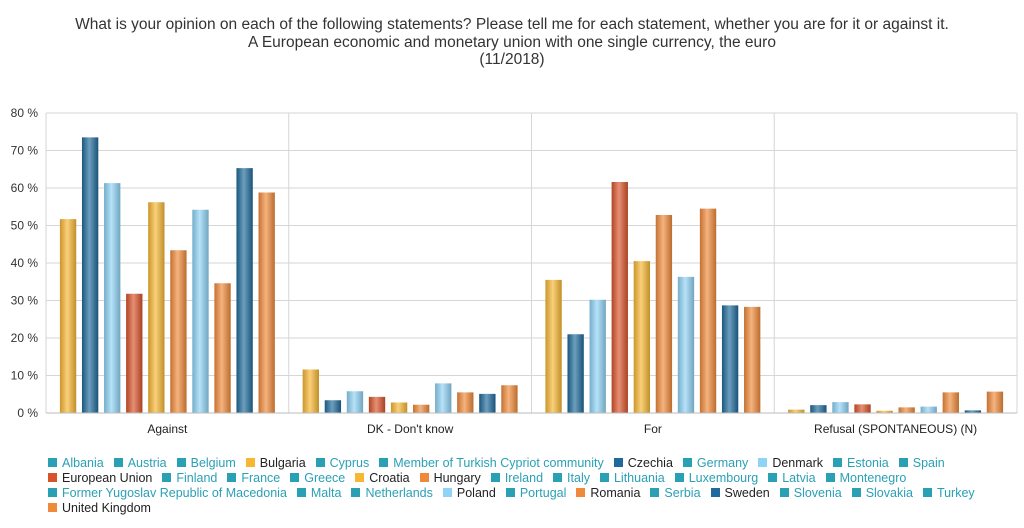 This screenshot has width=1024, height=528. Describe the element at coordinates (889, 493) in the screenshot. I see `legend-label: Slovakia` at that location.